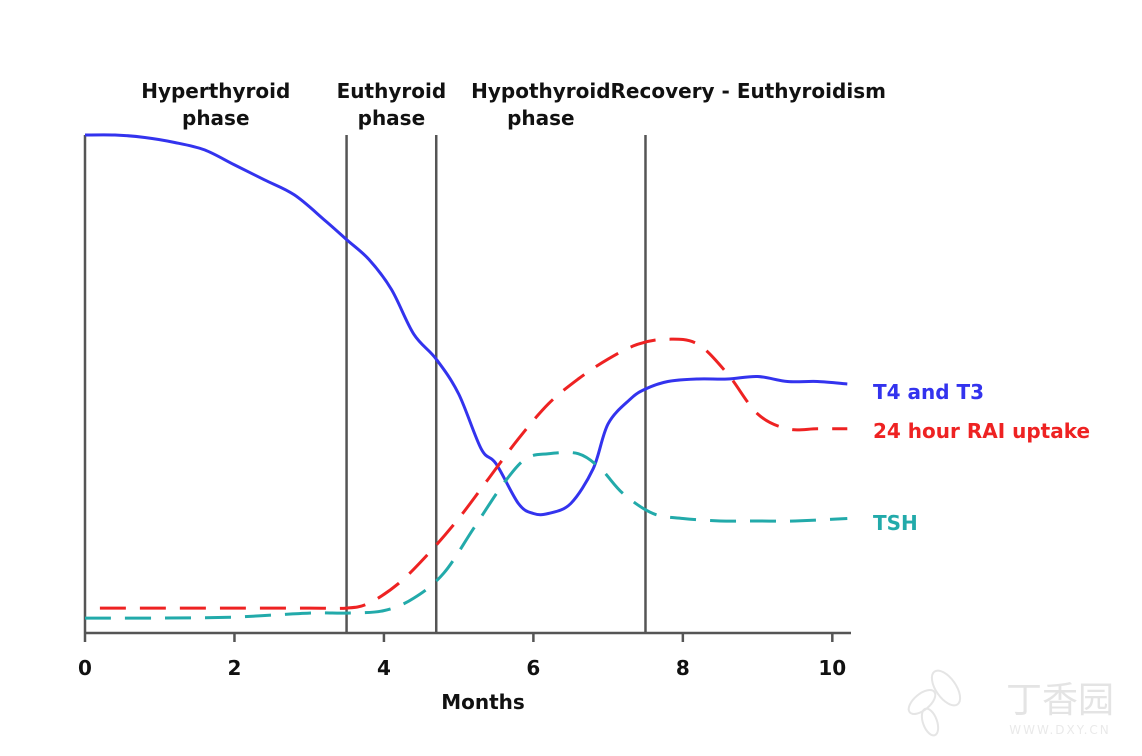 The image size is (1142, 756). I want to click on series-labels: T4 and T3 24 hour RAI uptake TSH, so click(981, 457).